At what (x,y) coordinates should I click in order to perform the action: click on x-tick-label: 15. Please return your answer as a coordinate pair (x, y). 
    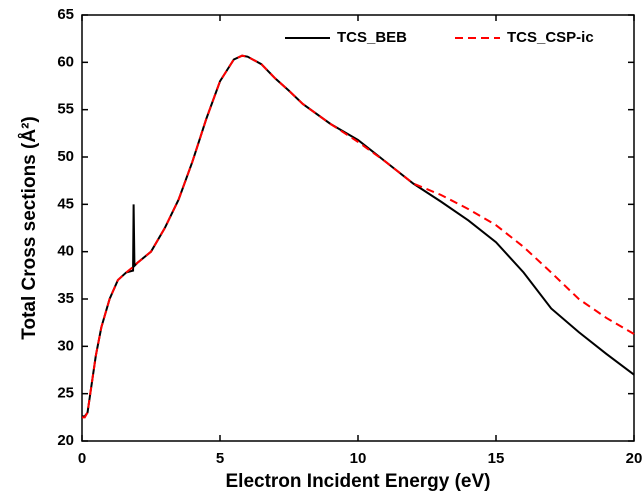
    Looking at the image, I should click on (496, 458).